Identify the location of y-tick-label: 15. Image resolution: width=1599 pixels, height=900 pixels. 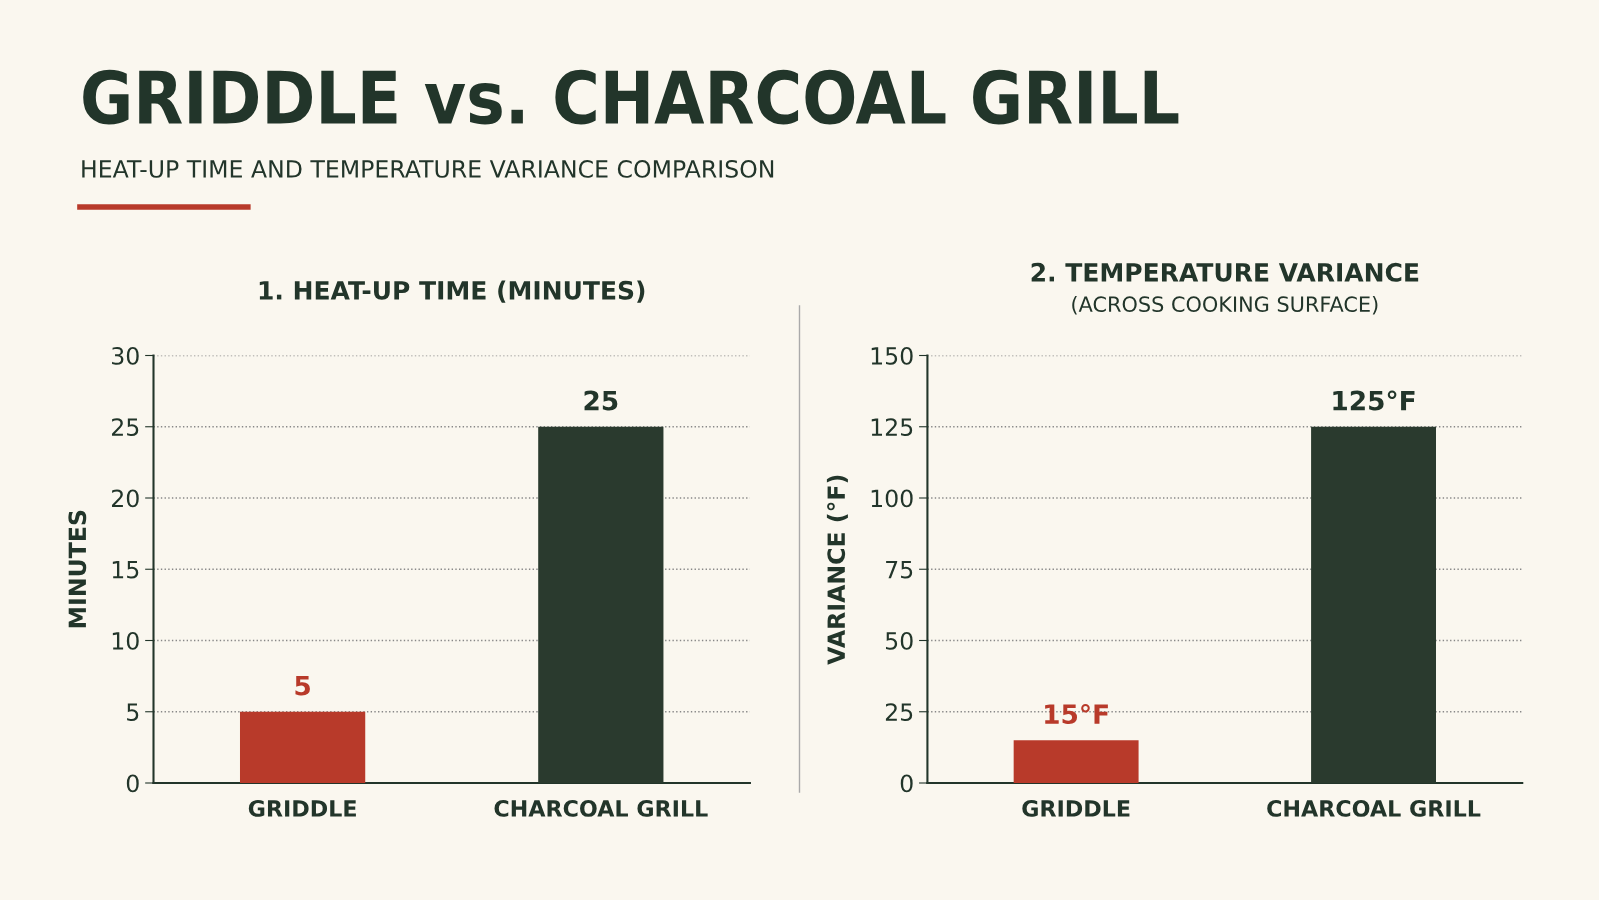
(125, 570).